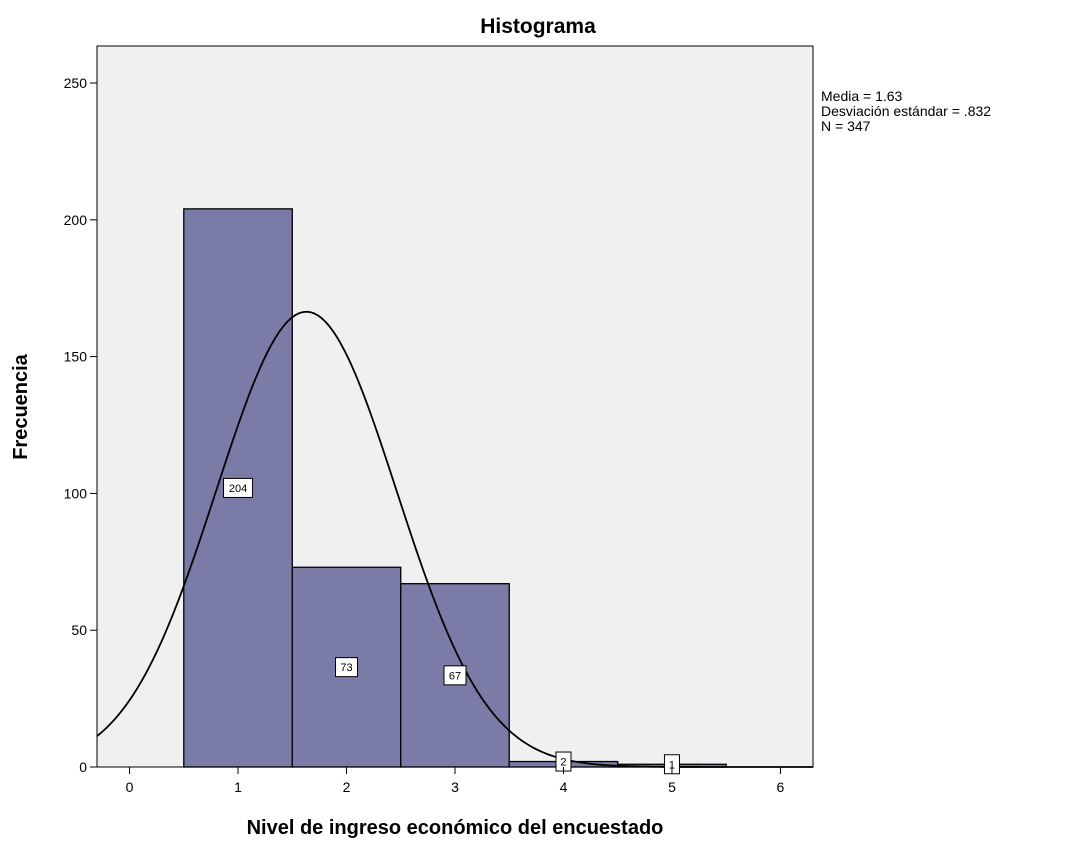 Image resolution: width=1065 pixels, height=848 pixels. I want to click on bar-label-text-2: 73, so click(346, 668).